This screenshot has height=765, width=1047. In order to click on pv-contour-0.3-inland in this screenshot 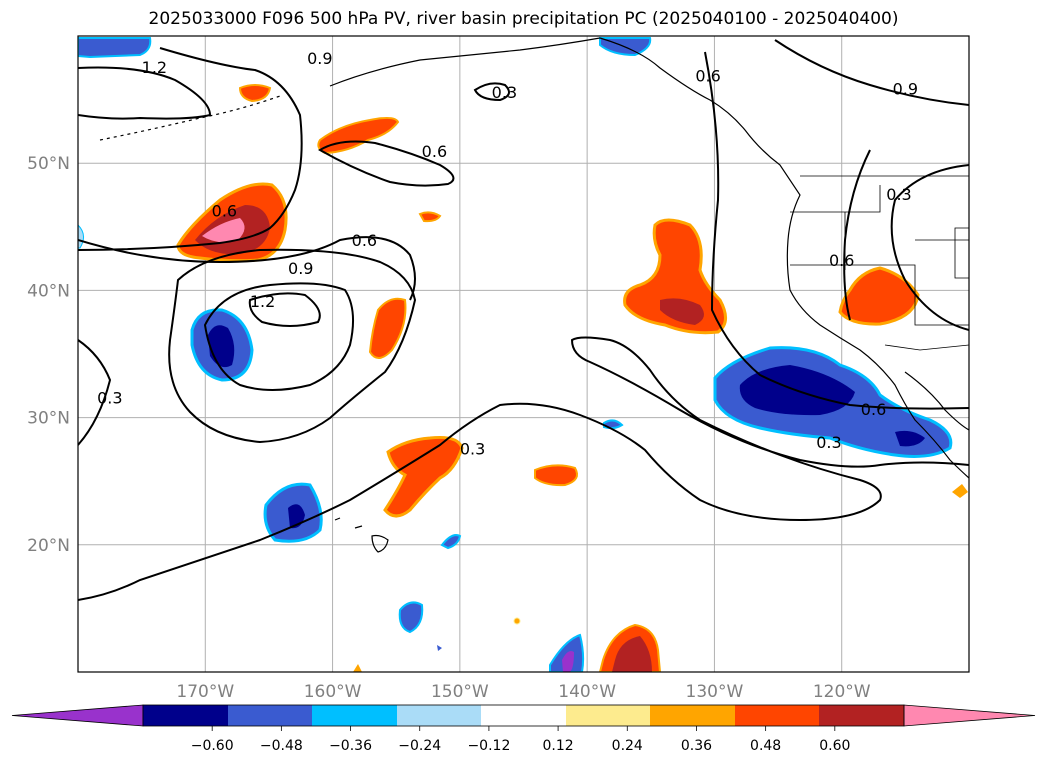, I will do `click(929, 247)`.